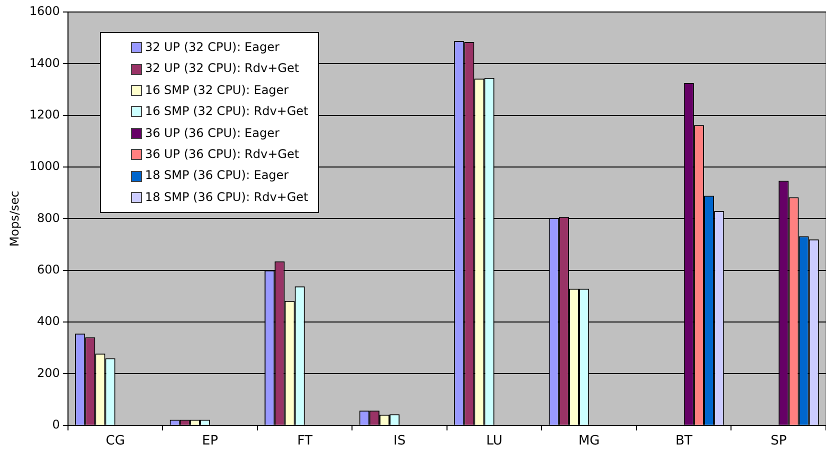 The image size is (826, 456). I want to click on legend-label: 18 SMP (36 CPU): Eager, so click(216, 175).